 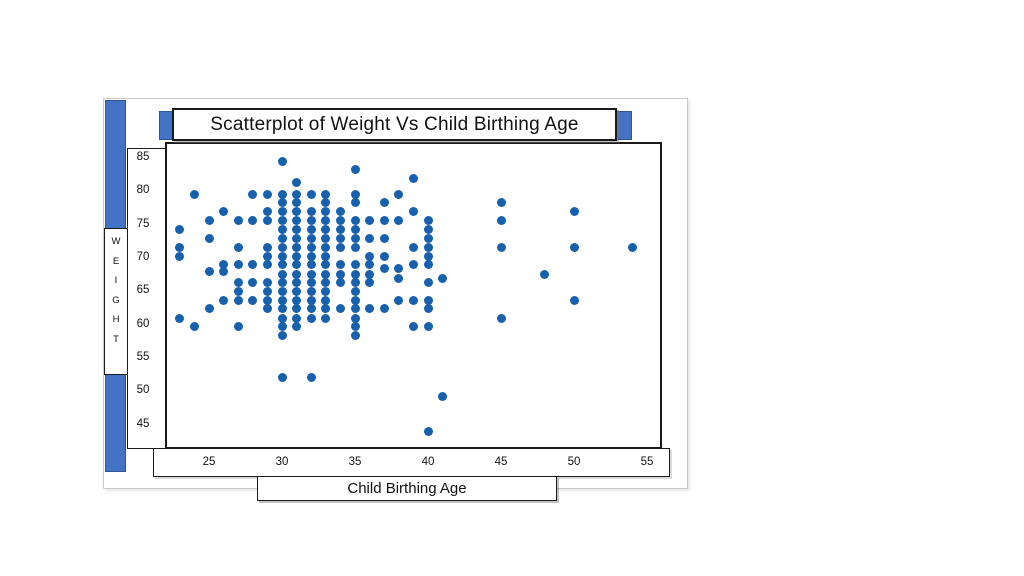 I want to click on x-axis-title-box: Child Birthing Age, so click(x=407, y=488).